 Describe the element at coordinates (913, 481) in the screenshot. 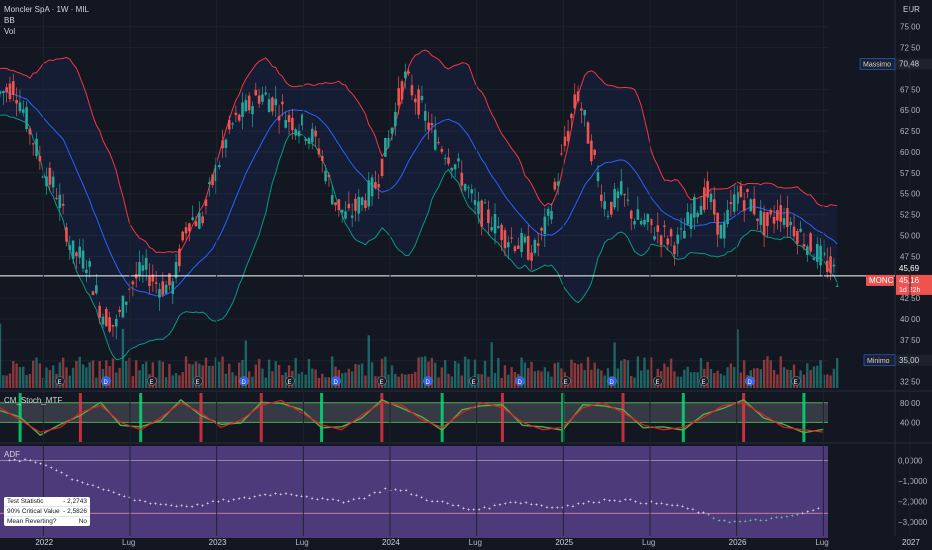

I see `adf-tick-label: −1,0000` at that location.